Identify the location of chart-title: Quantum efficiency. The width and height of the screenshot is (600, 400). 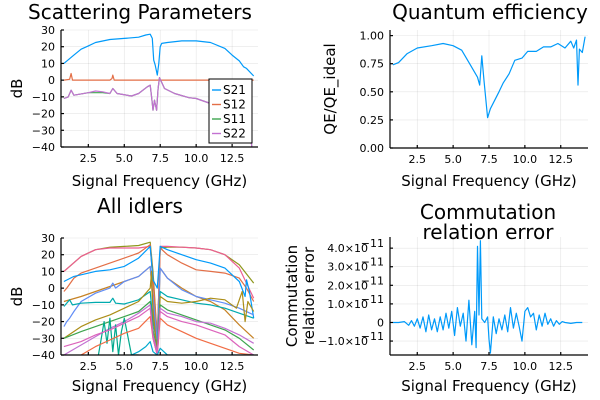
(490, 12).